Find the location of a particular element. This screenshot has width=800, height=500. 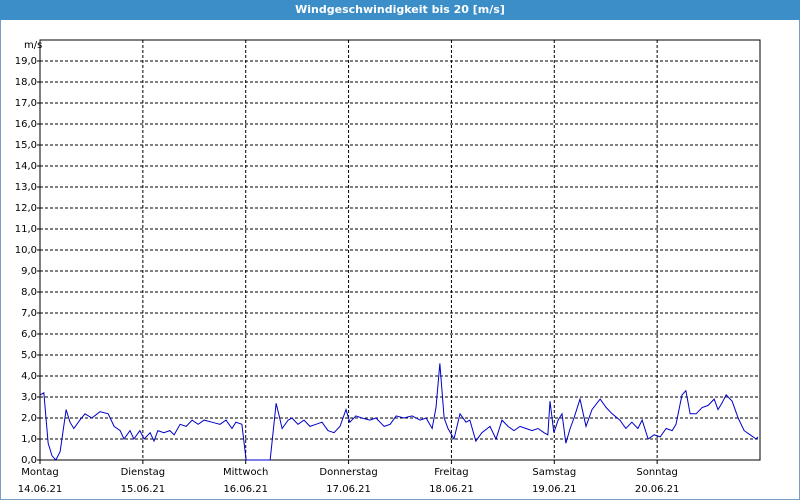

x-tick-label: Dienstag is located at coordinates (143, 472).